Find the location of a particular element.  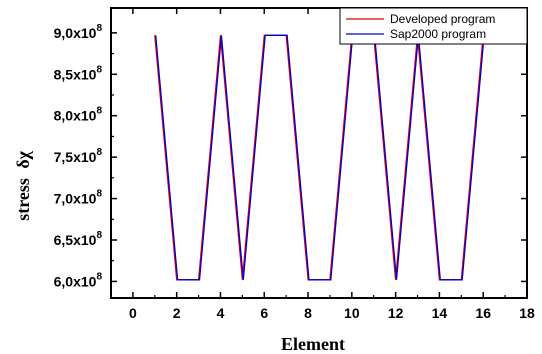

x-tick-label: 10 is located at coordinates (352, 313).